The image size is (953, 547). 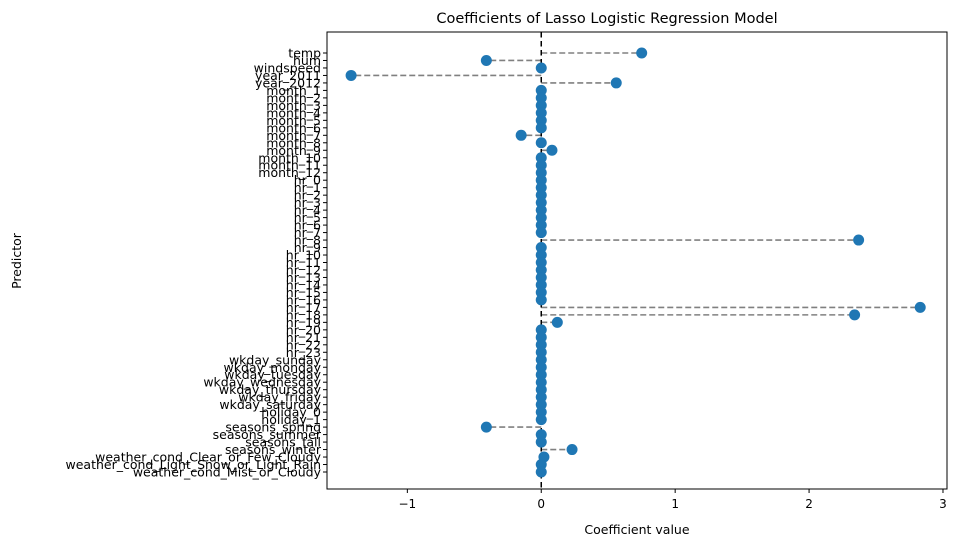 I want to click on y-tick-label-wkday_friday: wkday_friday, so click(x=279, y=397).